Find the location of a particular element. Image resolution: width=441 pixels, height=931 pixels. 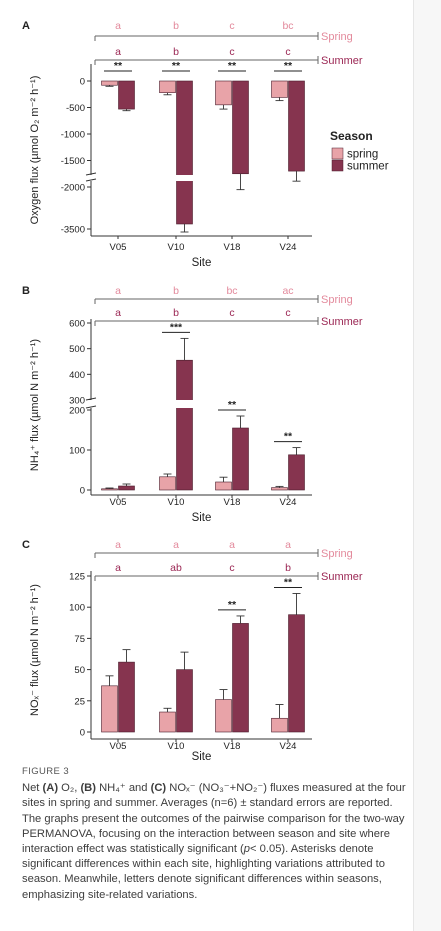

y-axis-label: NOₓ⁻ flux (µmol N m⁻² h⁻¹) is located at coordinates (35, 650).